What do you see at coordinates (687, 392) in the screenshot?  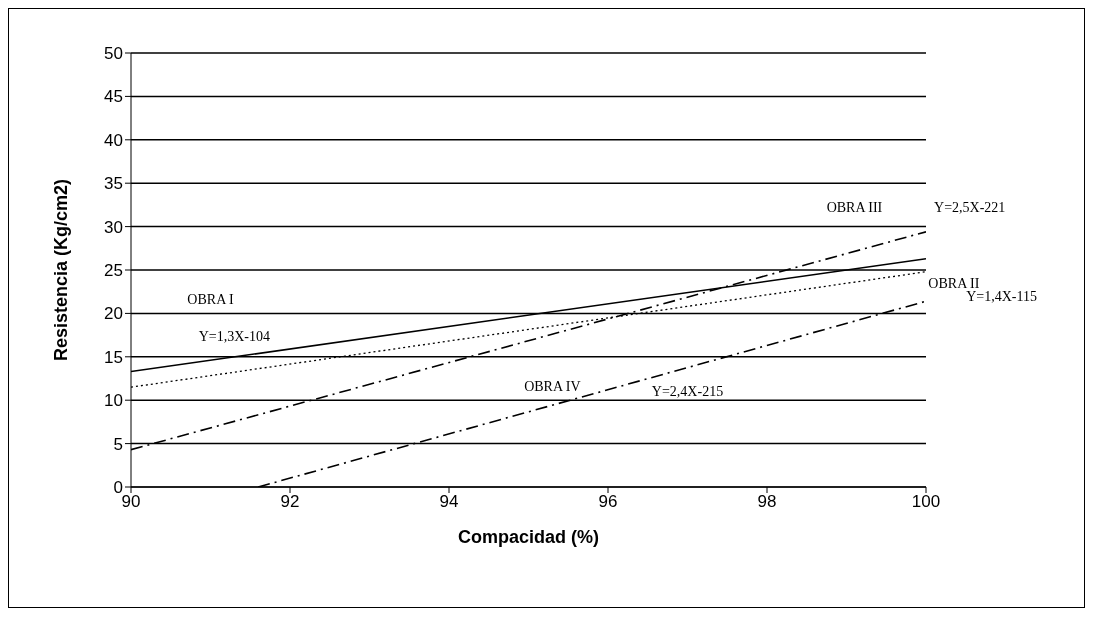 I see `annotation: Y=2,4X-215` at bounding box center [687, 392].